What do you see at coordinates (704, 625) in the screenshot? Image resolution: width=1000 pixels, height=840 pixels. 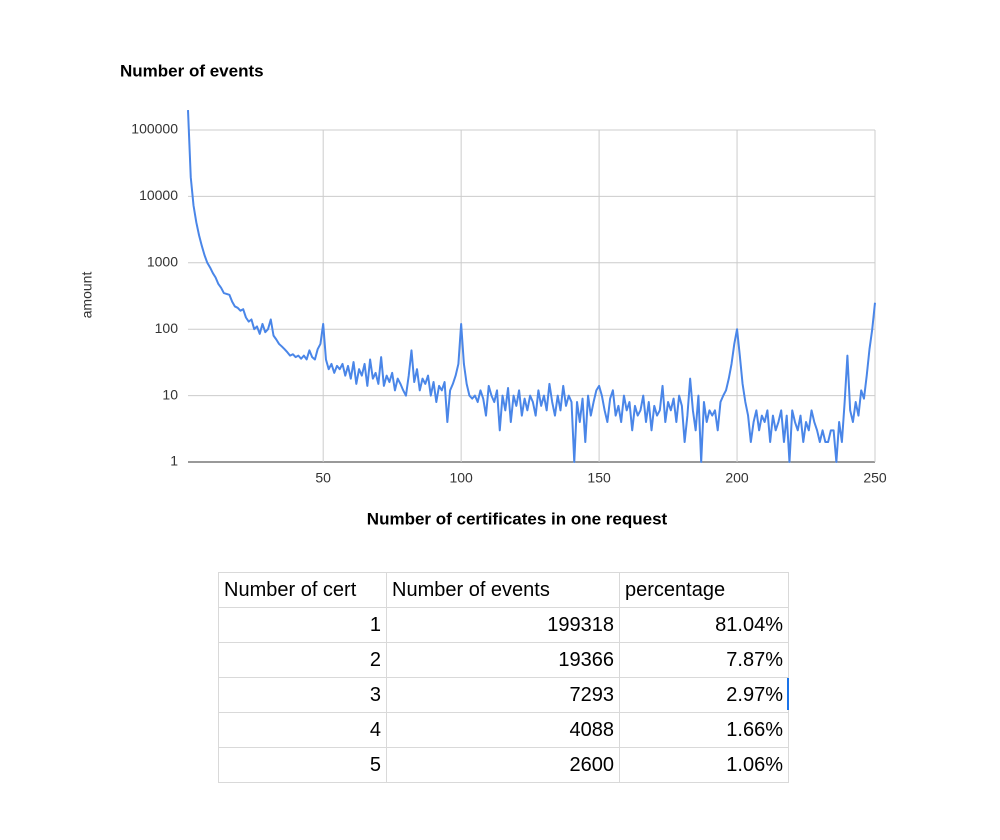 I see `table-cell: 81.04%` at bounding box center [704, 625].